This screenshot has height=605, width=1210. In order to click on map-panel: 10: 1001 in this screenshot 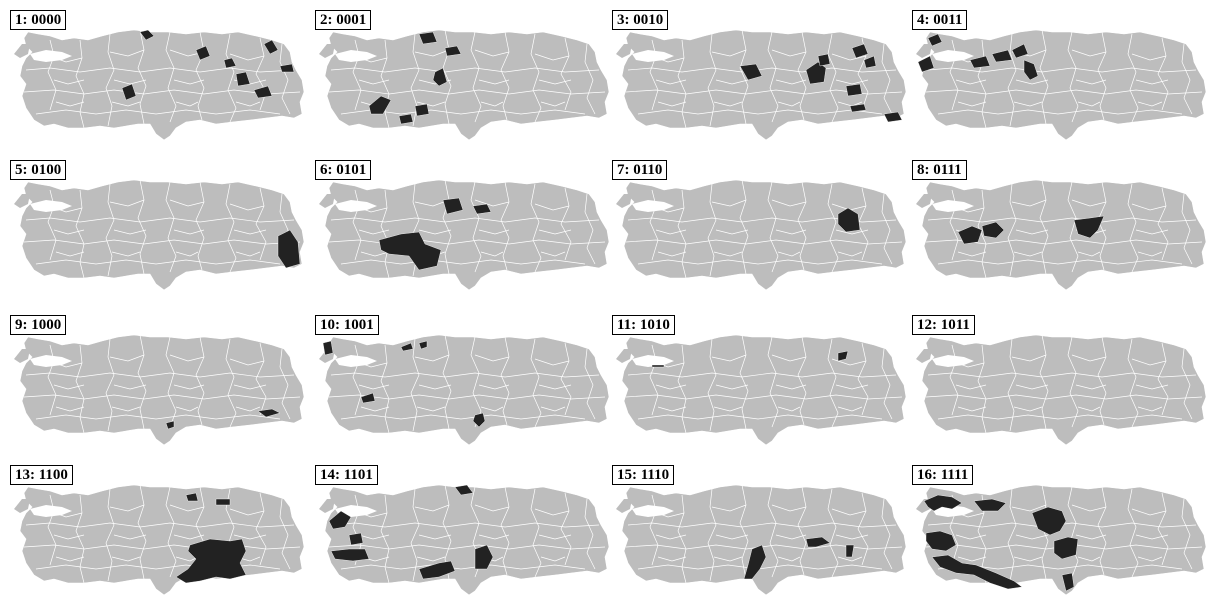, I will do `click(465, 385)`.